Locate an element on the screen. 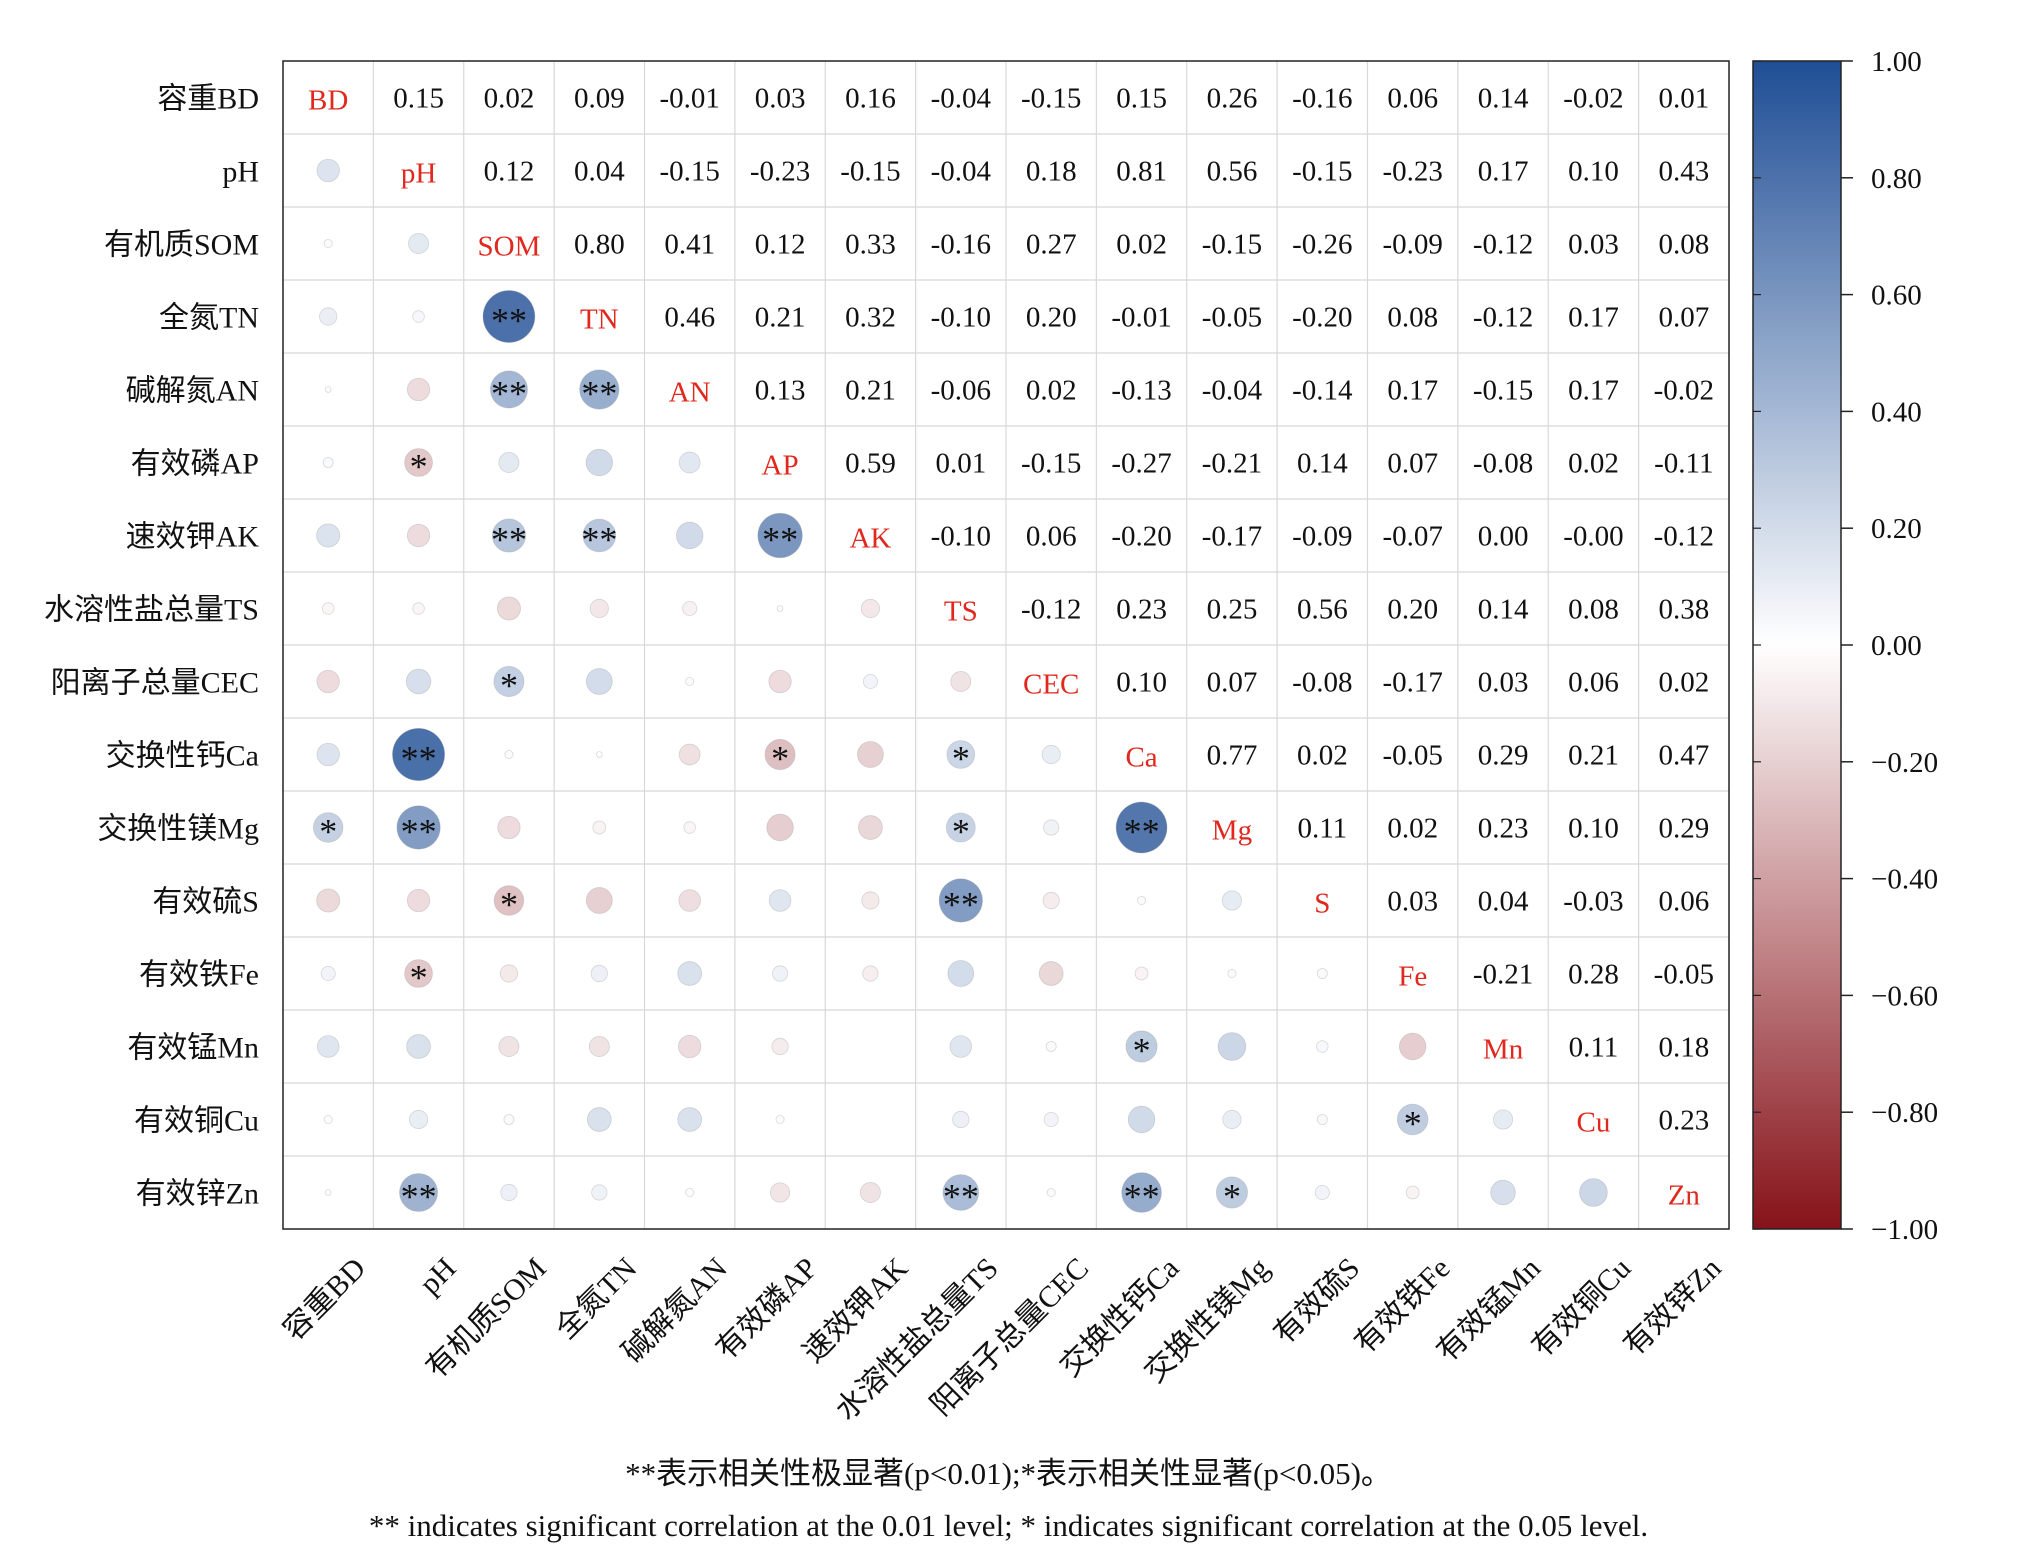  correlation-value: 0.12 is located at coordinates (509, 172).